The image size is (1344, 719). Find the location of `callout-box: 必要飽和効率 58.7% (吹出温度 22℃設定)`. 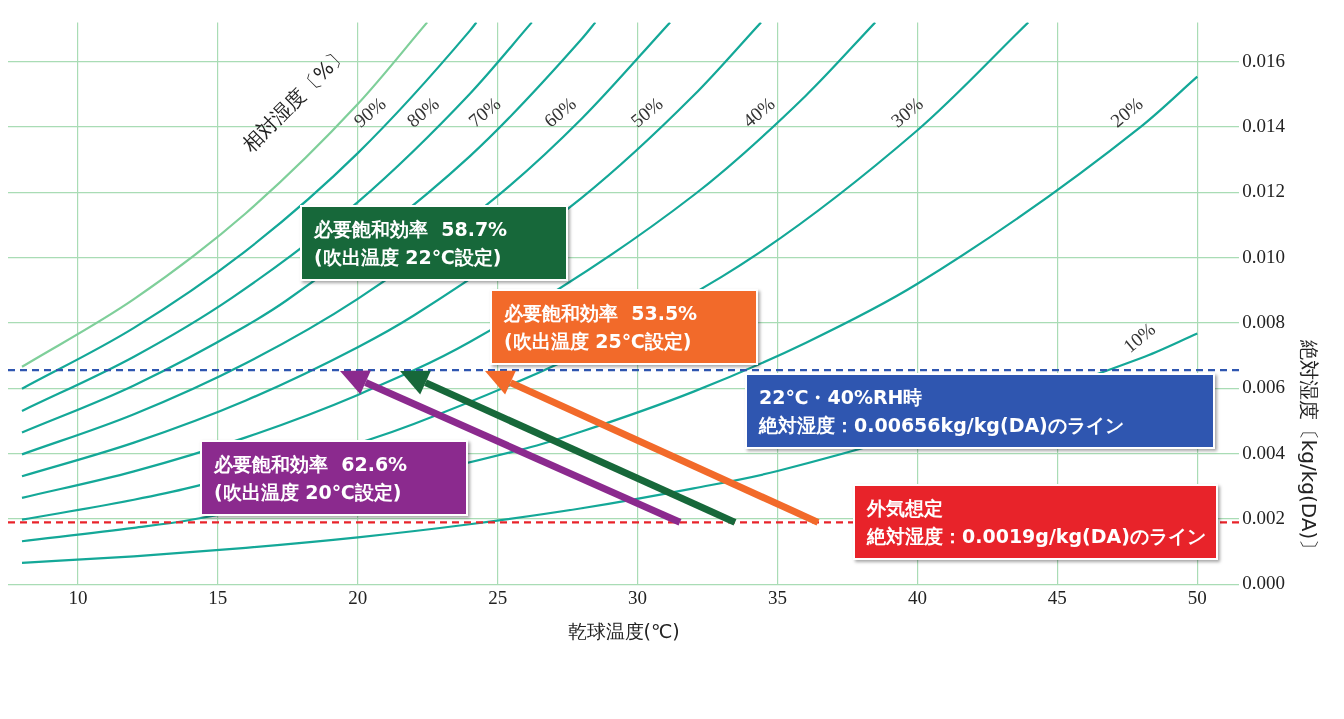

callout-box: 必要飽和効率 58.7% (吹出温度 22℃設定) is located at coordinates (434, 243).